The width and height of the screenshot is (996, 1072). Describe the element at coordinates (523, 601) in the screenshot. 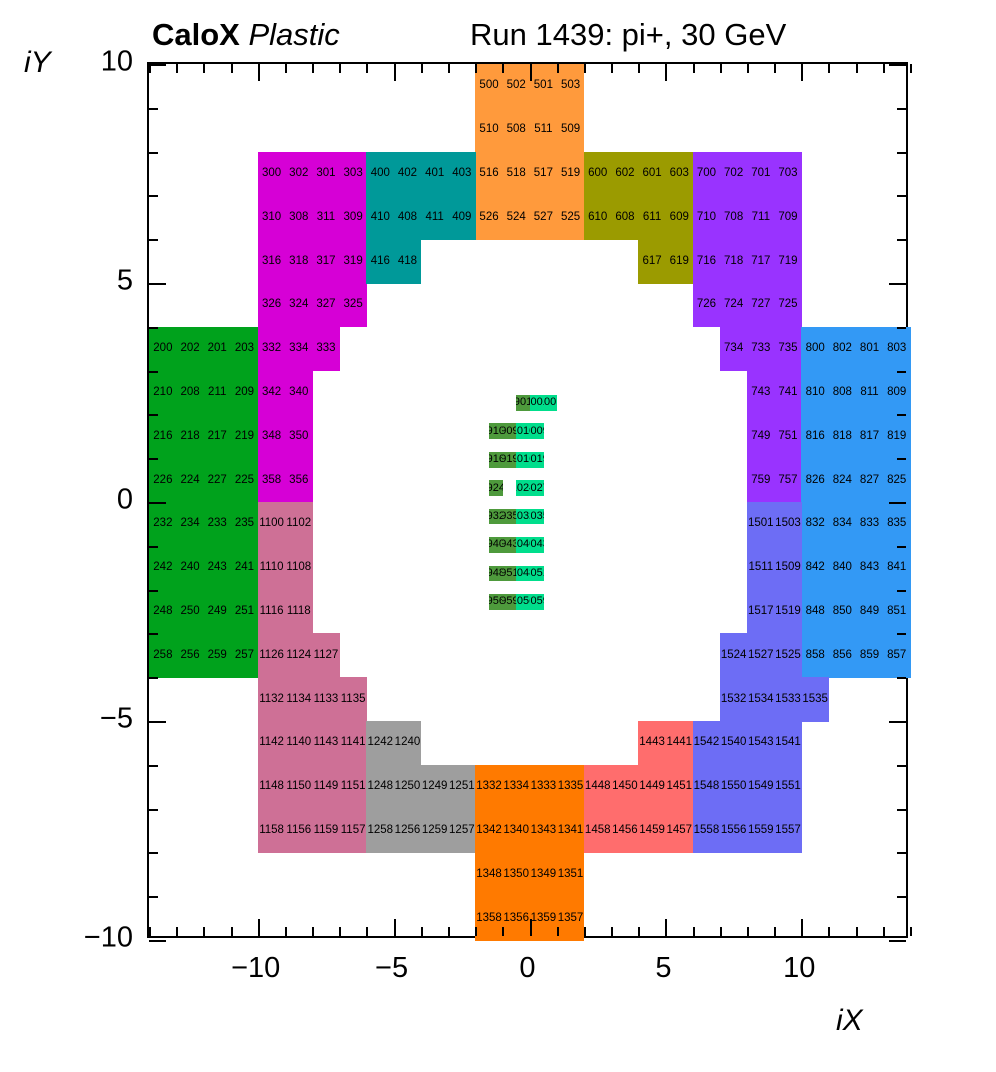

I see `channel-cell: 1056` at that location.